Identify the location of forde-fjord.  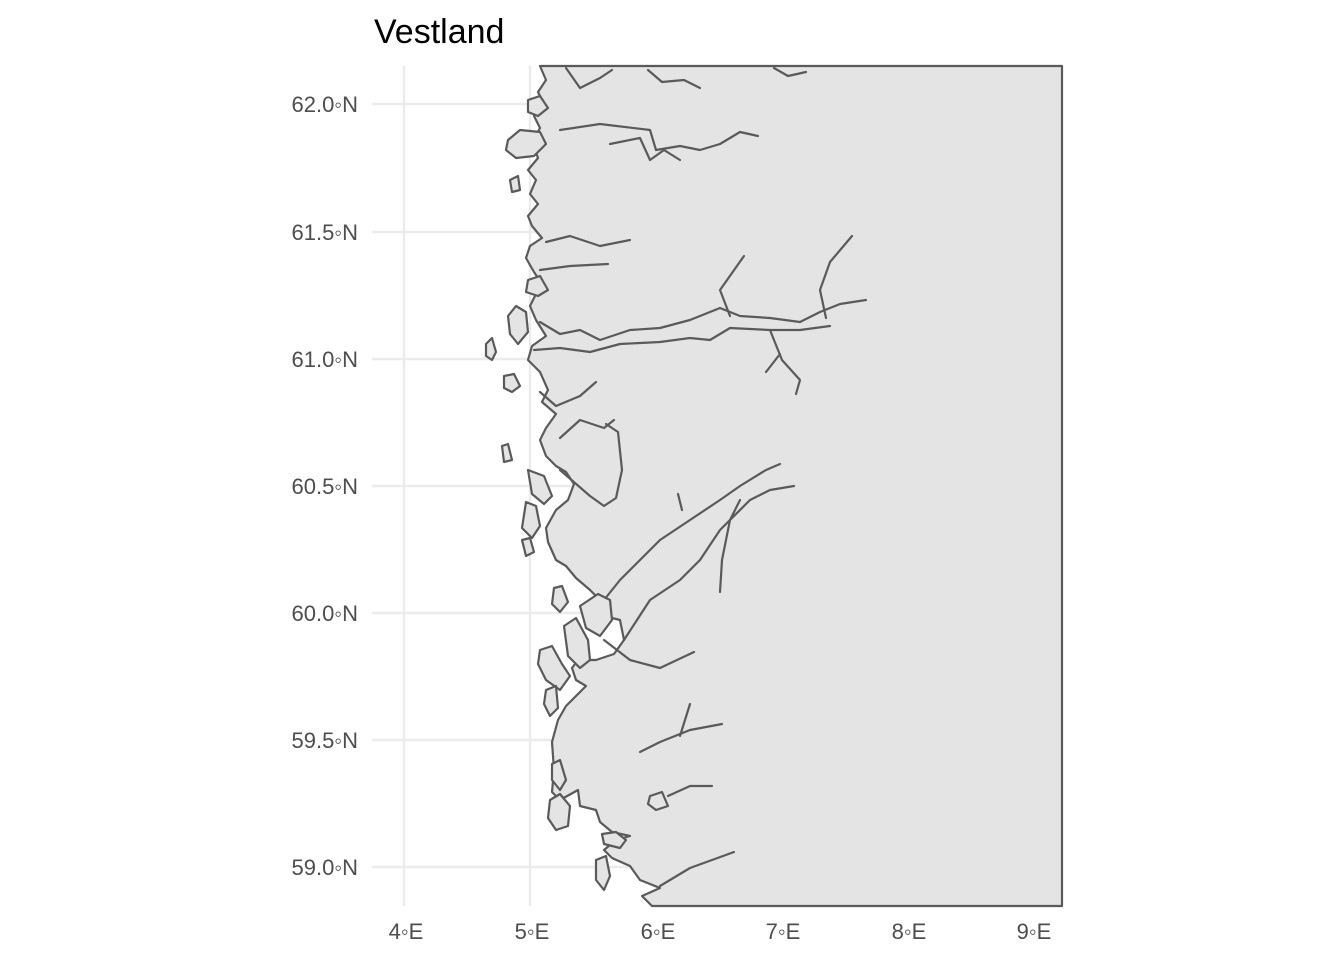
(588, 241).